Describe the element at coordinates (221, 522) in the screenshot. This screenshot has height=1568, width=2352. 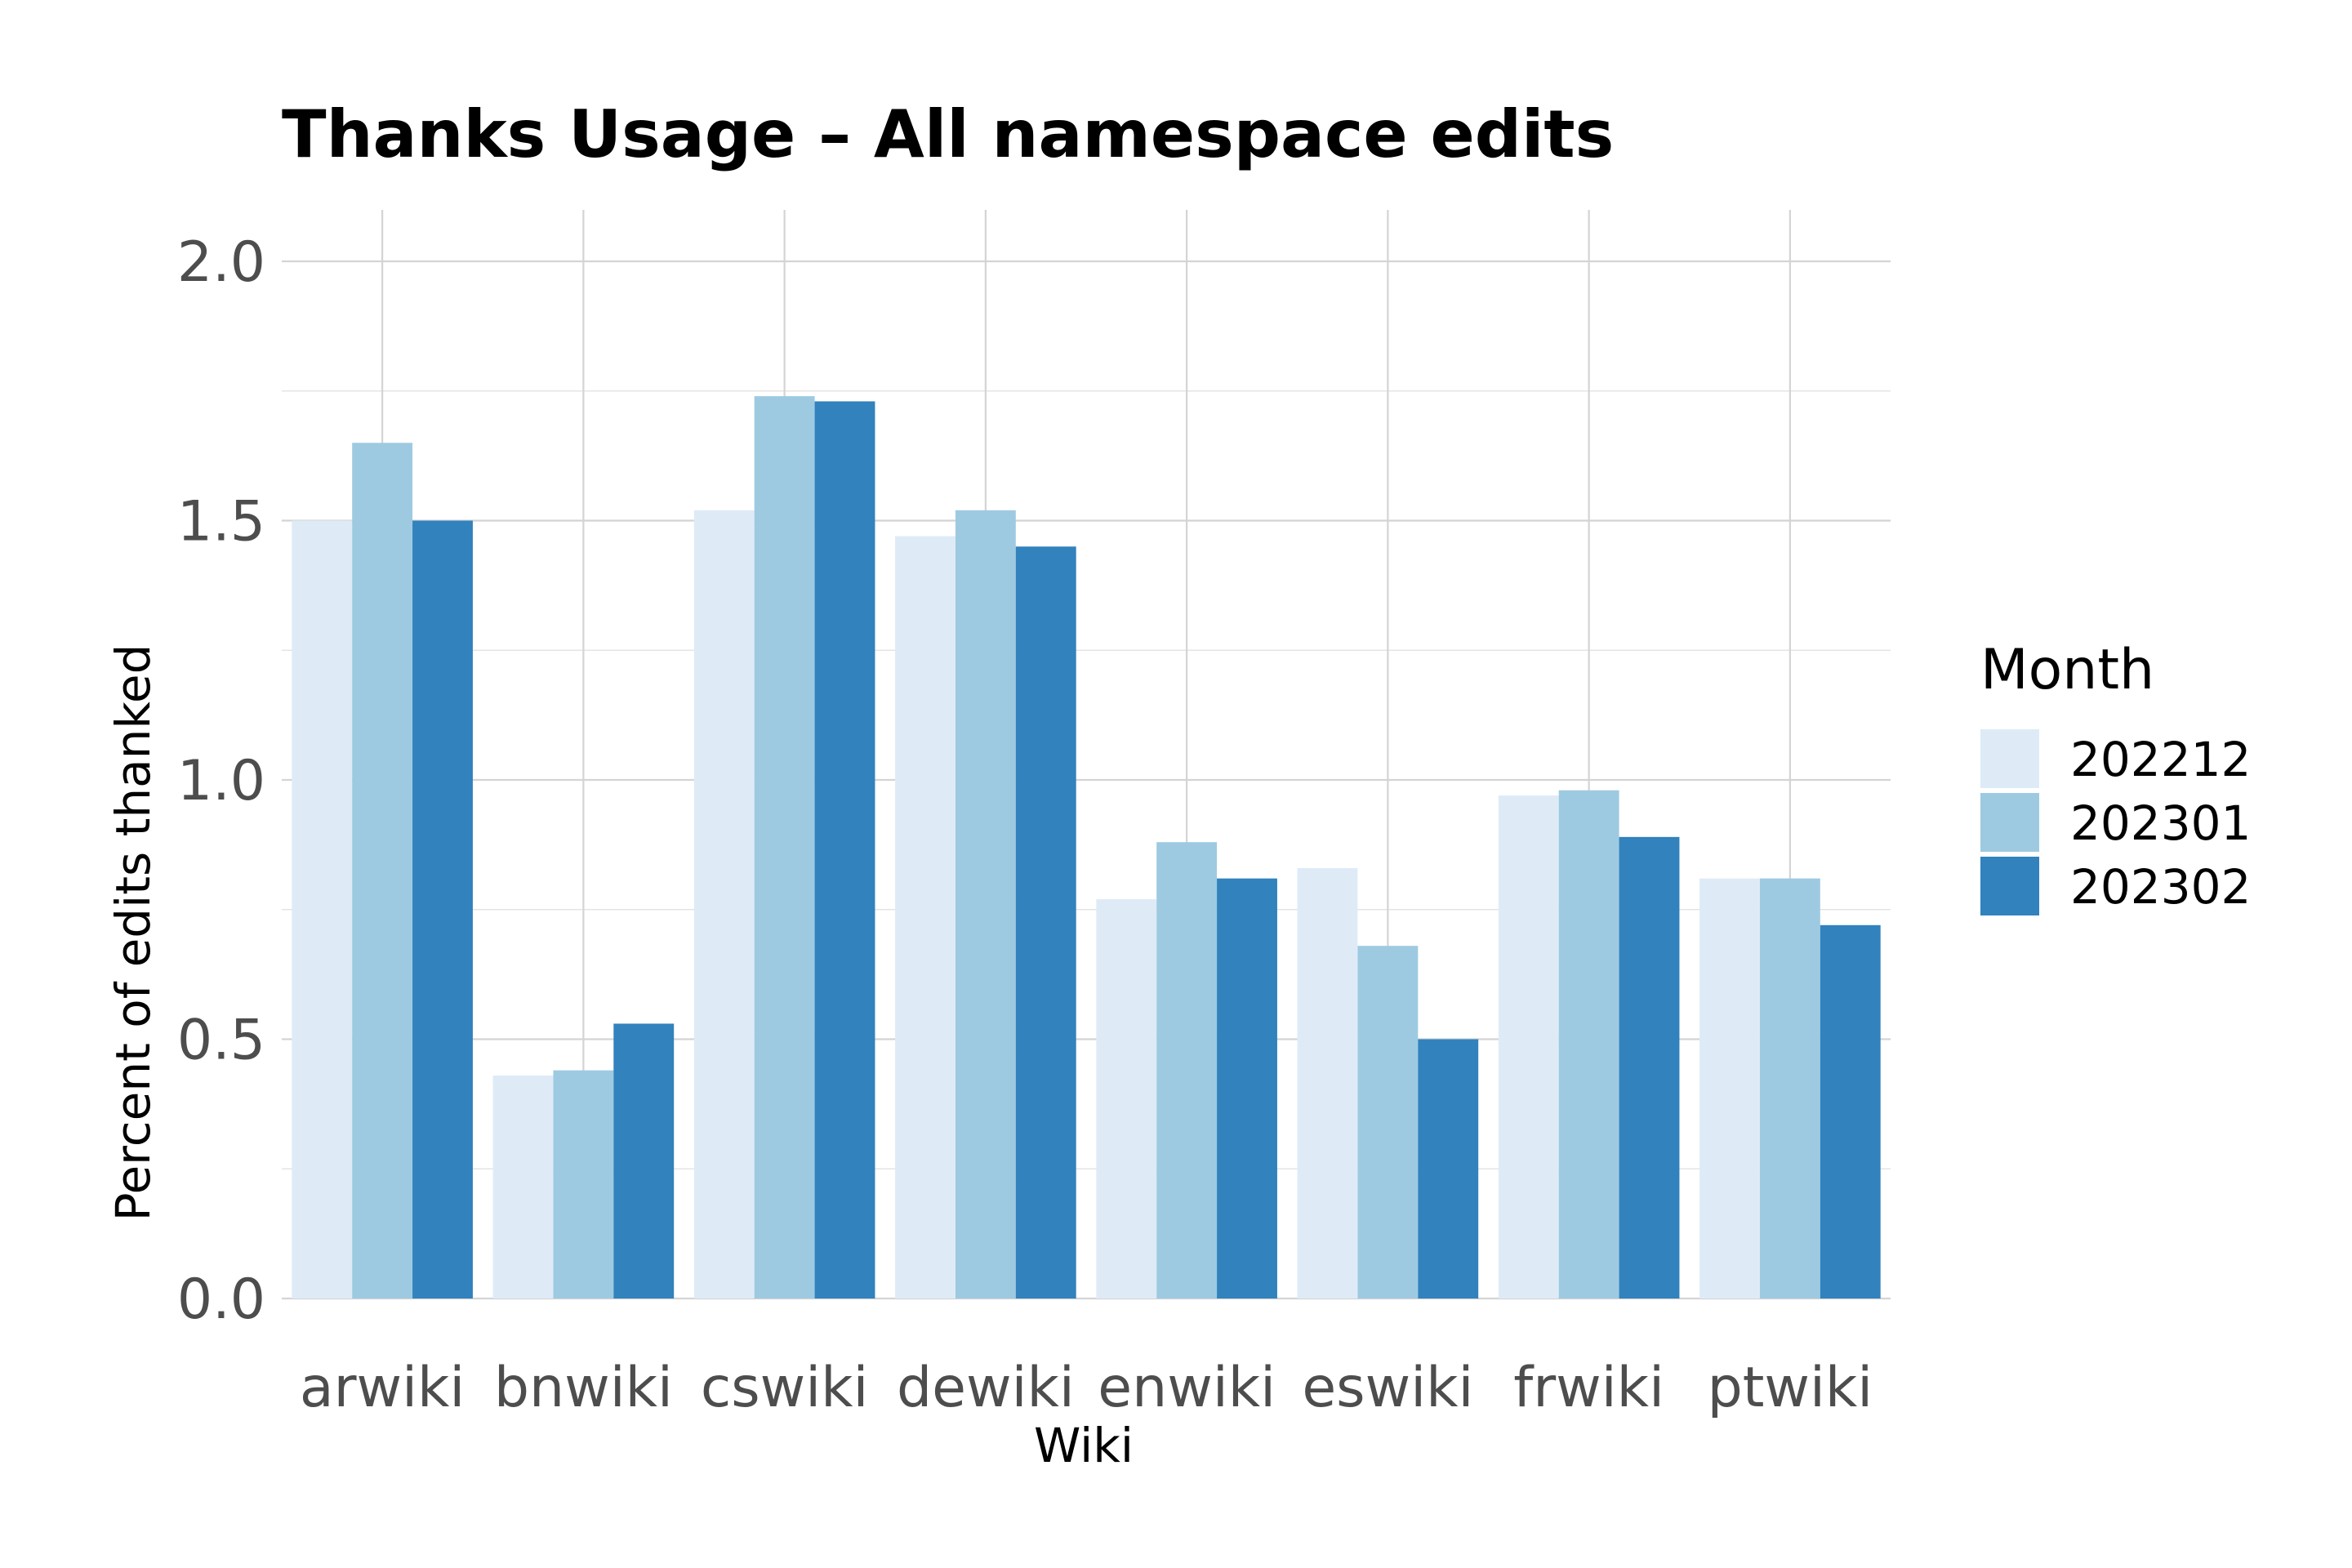
I see `y-tick-label: 1.5` at that location.